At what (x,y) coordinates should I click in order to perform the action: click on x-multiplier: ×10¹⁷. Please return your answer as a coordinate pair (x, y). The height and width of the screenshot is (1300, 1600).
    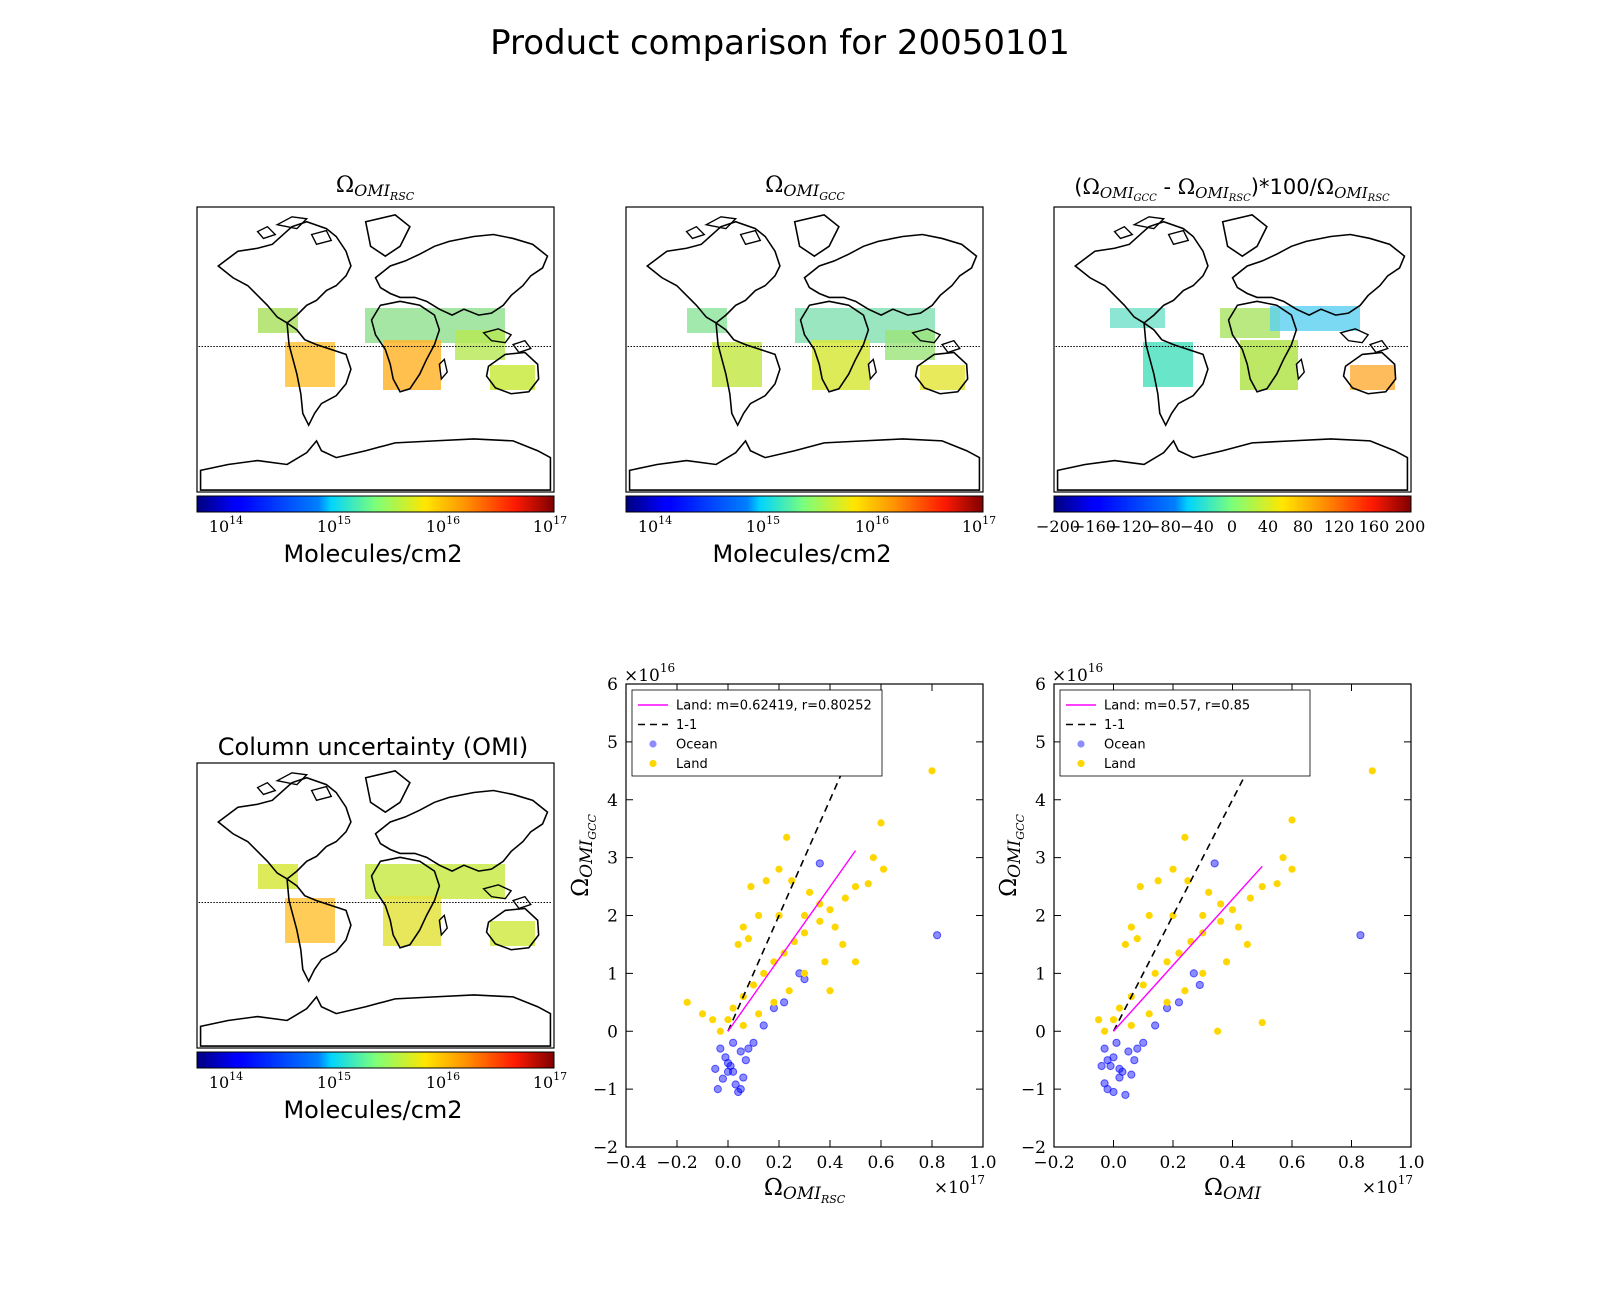
    Looking at the image, I should click on (959, 1185).